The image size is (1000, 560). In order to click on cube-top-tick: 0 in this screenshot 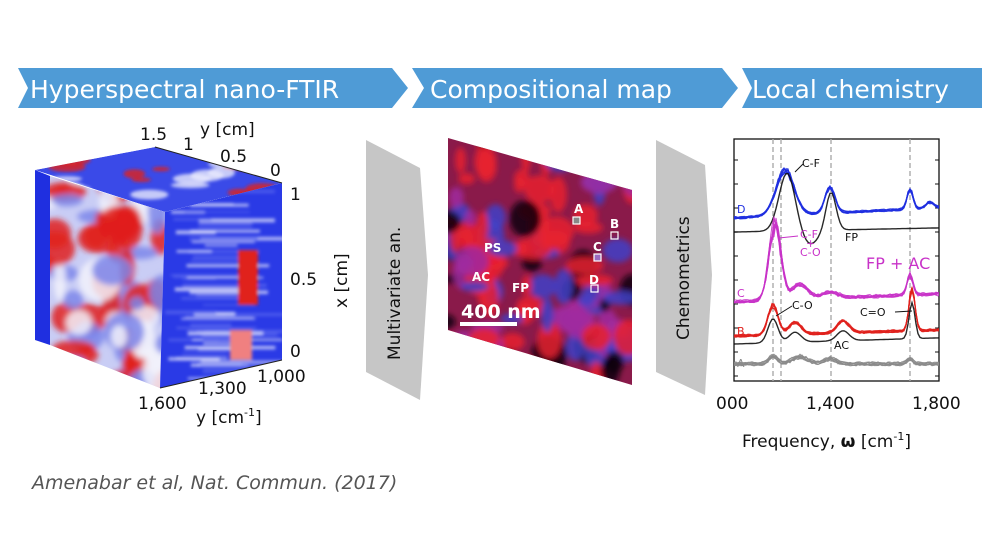, I will do `click(275, 171)`.